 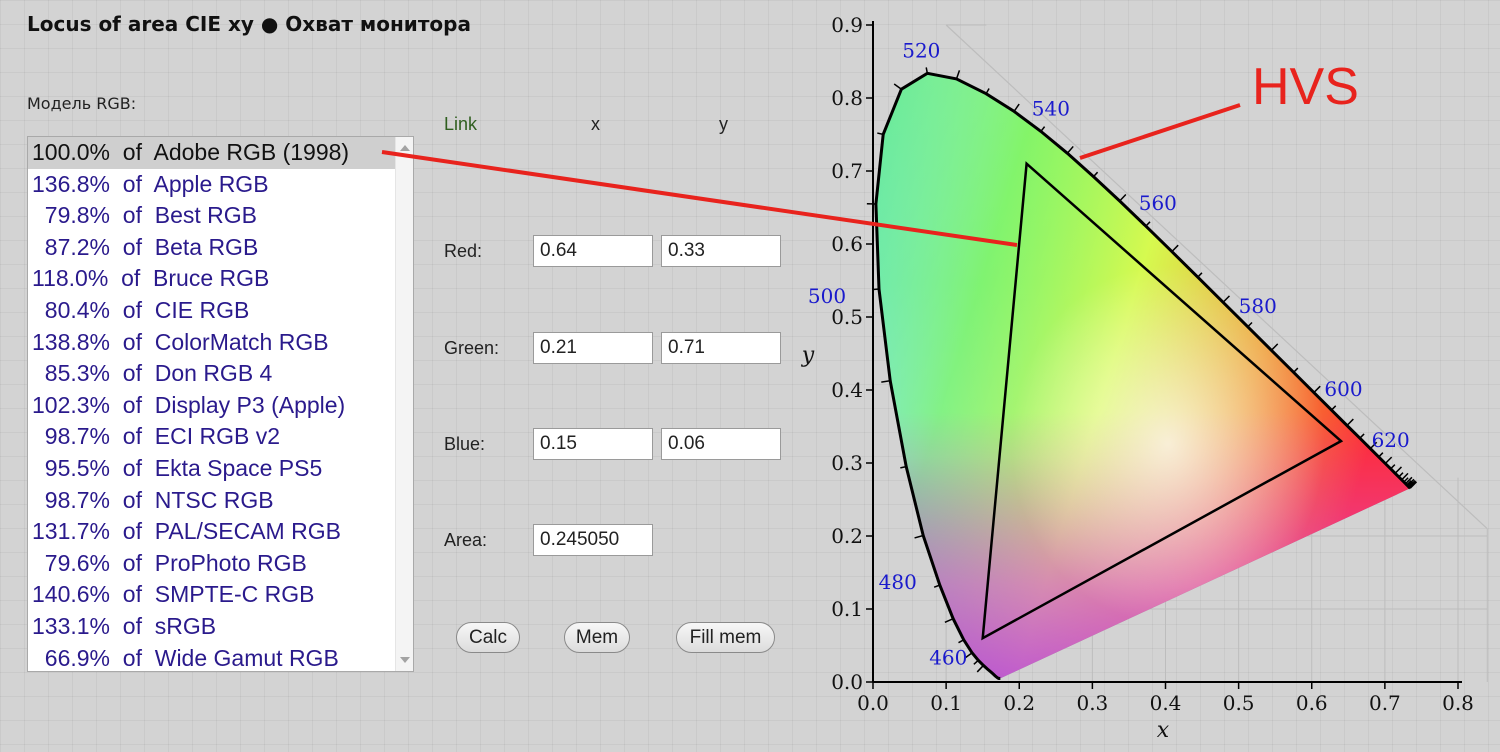 I want to click on y-tick-label: 0.3, so click(x=847, y=463).